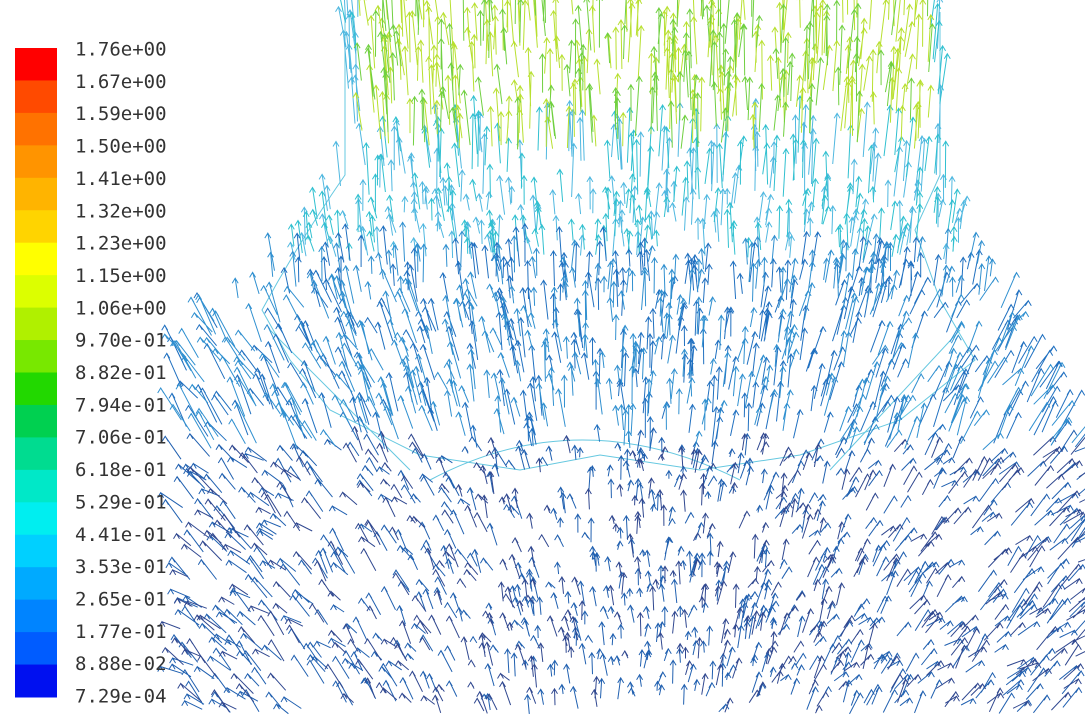 Image resolution: width=1085 pixels, height=717 pixels. What do you see at coordinates (121, 82) in the screenshot?
I see `colorbar-label: 1.67e+00` at bounding box center [121, 82].